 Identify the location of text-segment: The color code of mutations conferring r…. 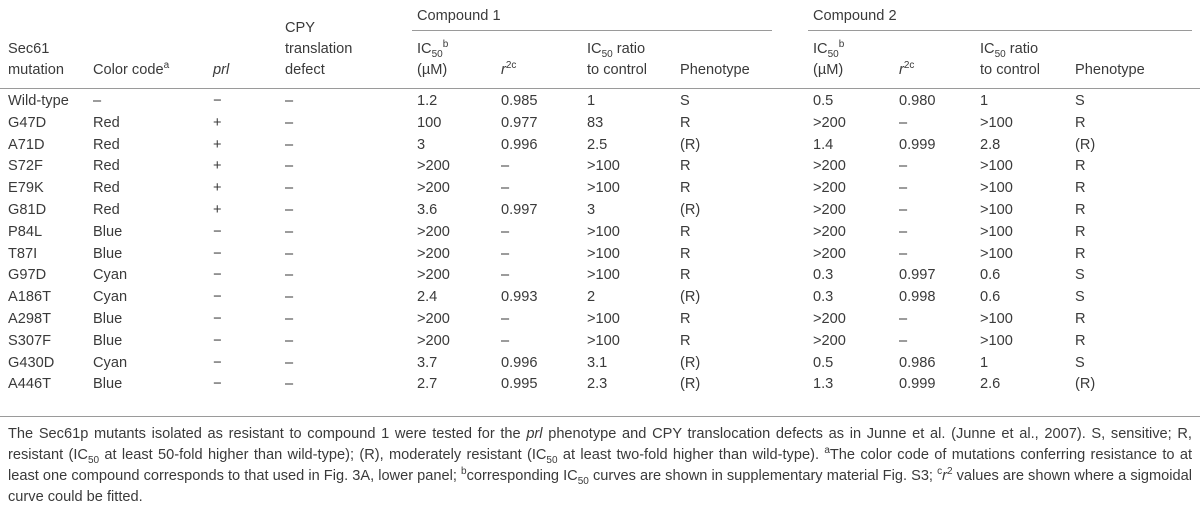
(600, 465).